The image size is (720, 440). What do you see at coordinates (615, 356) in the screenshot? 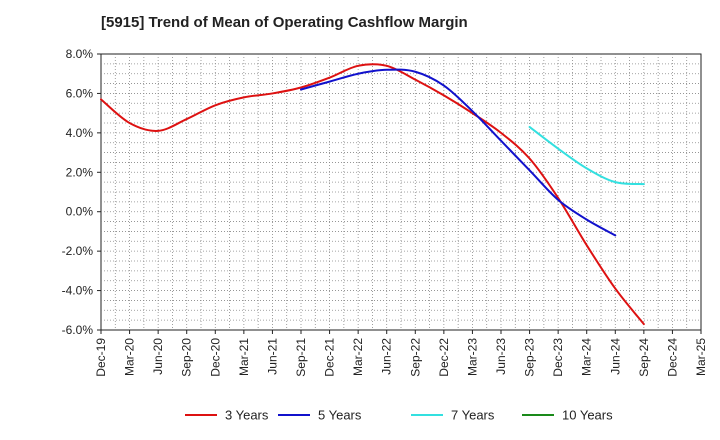
I see `x-tick-label: Jun-24` at bounding box center [615, 356].